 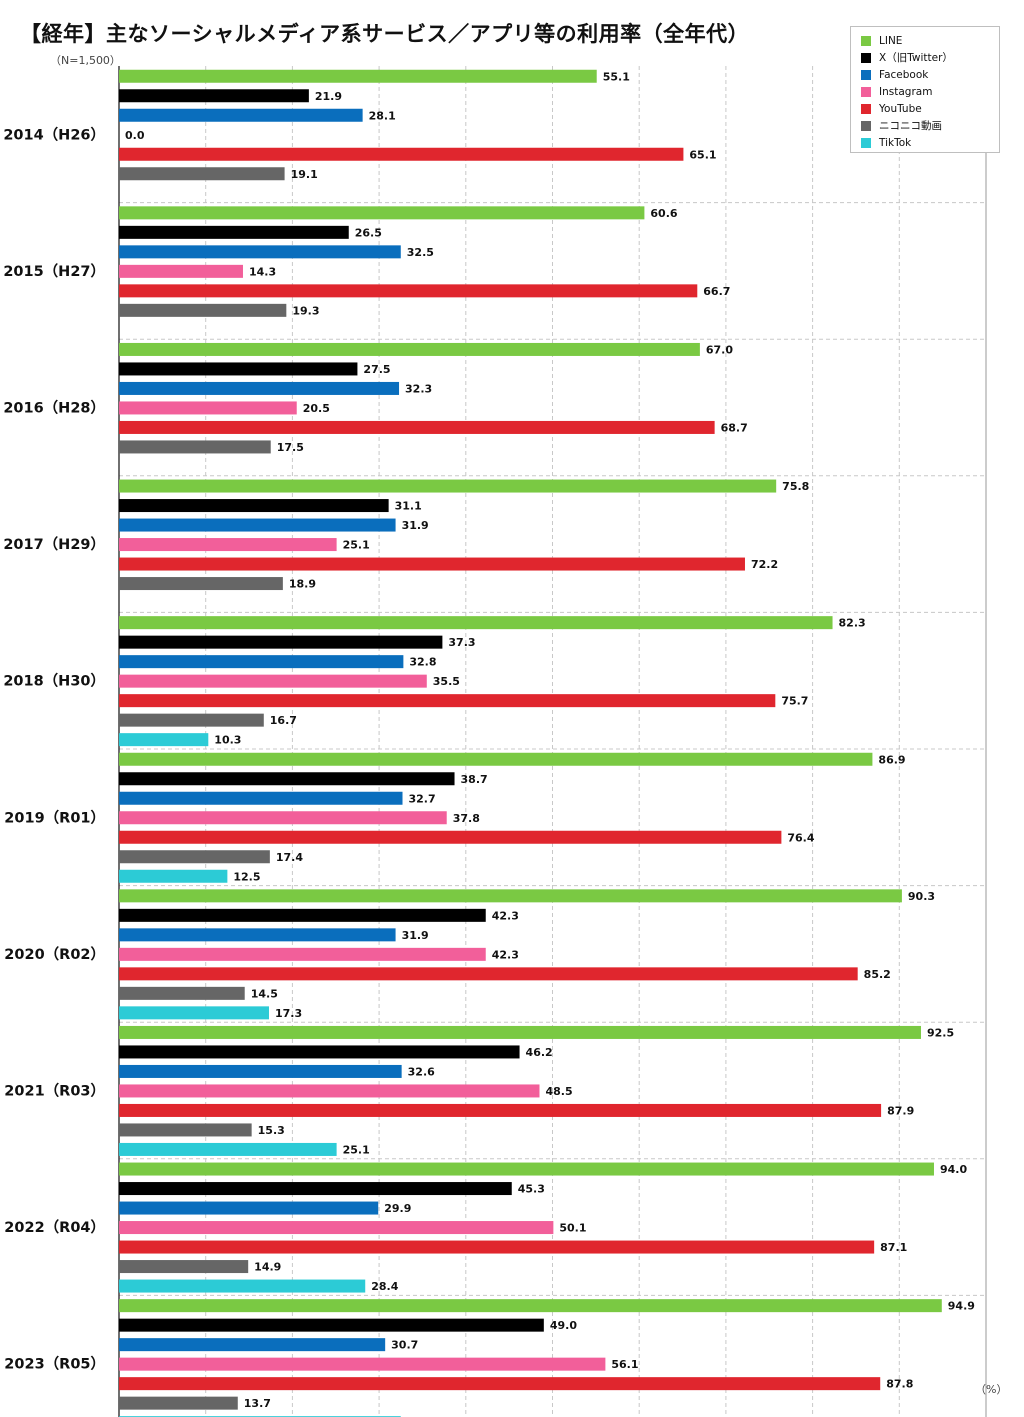 I want to click on data-label: 18.9, so click(x=302, y=584).